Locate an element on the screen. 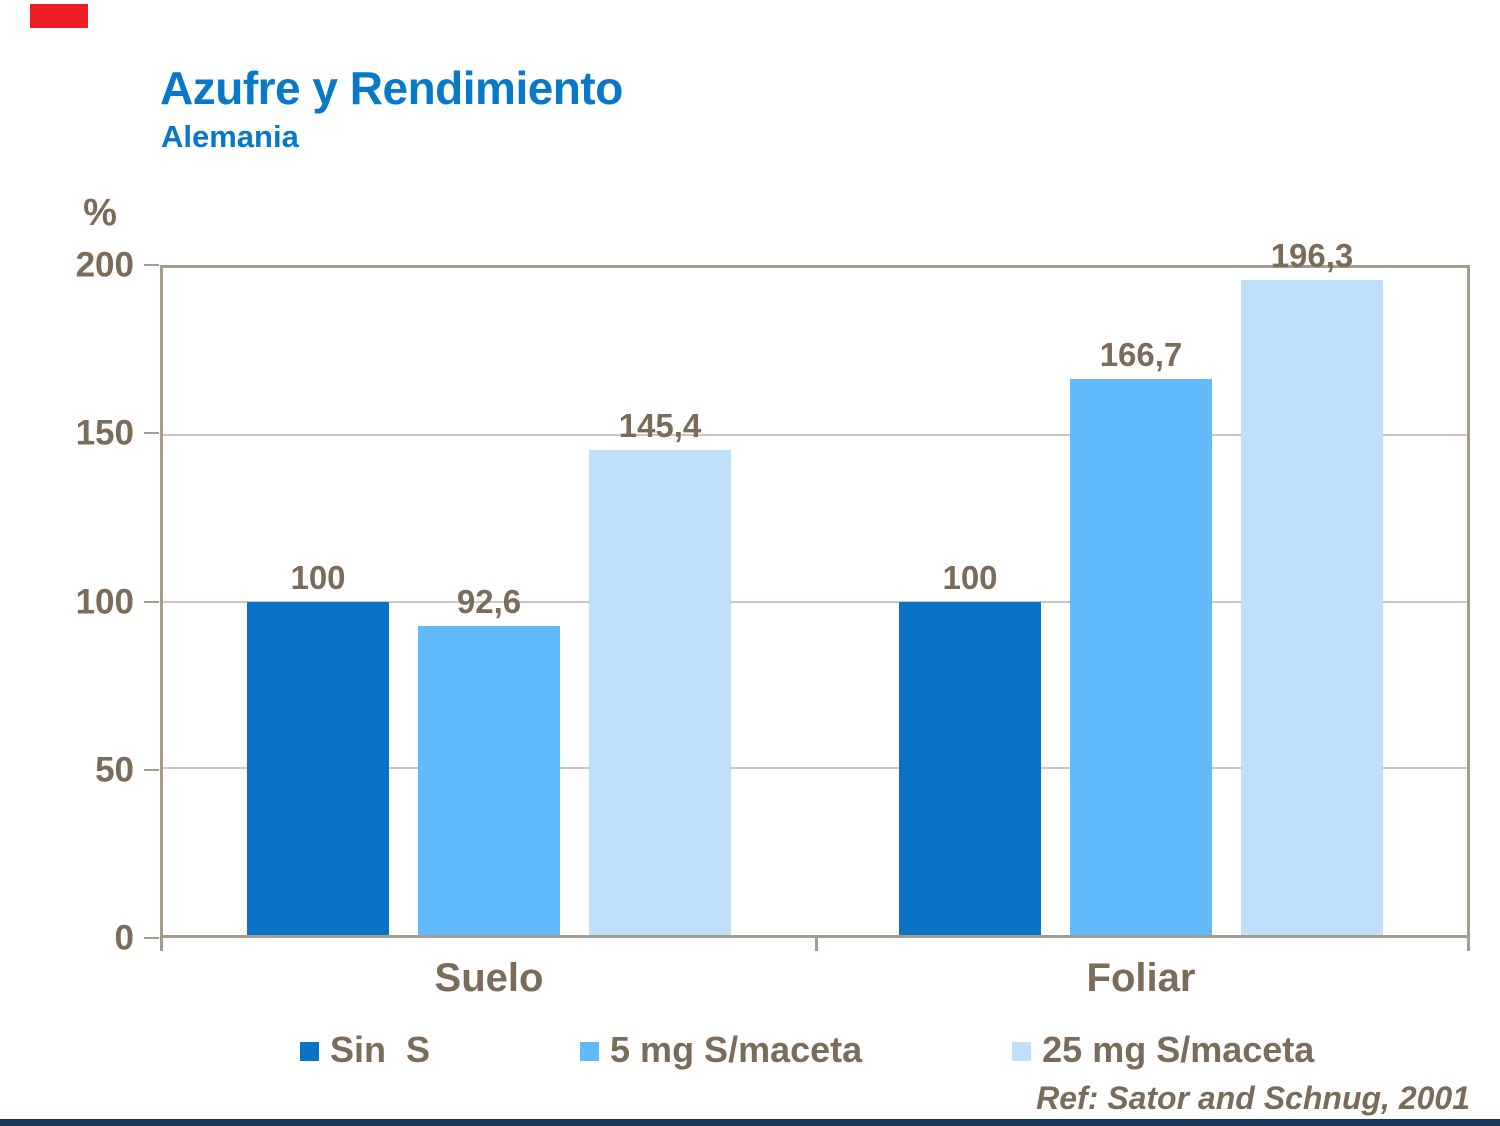  bar-value-label: 196,3 is located at coordinates (1312, 256).